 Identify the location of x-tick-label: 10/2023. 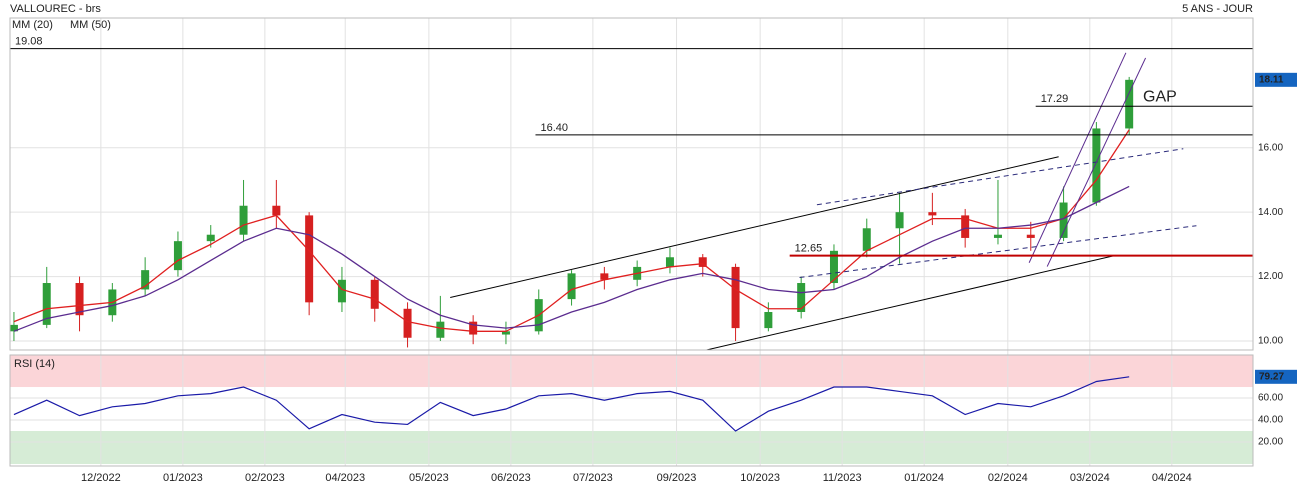
(760, 478).